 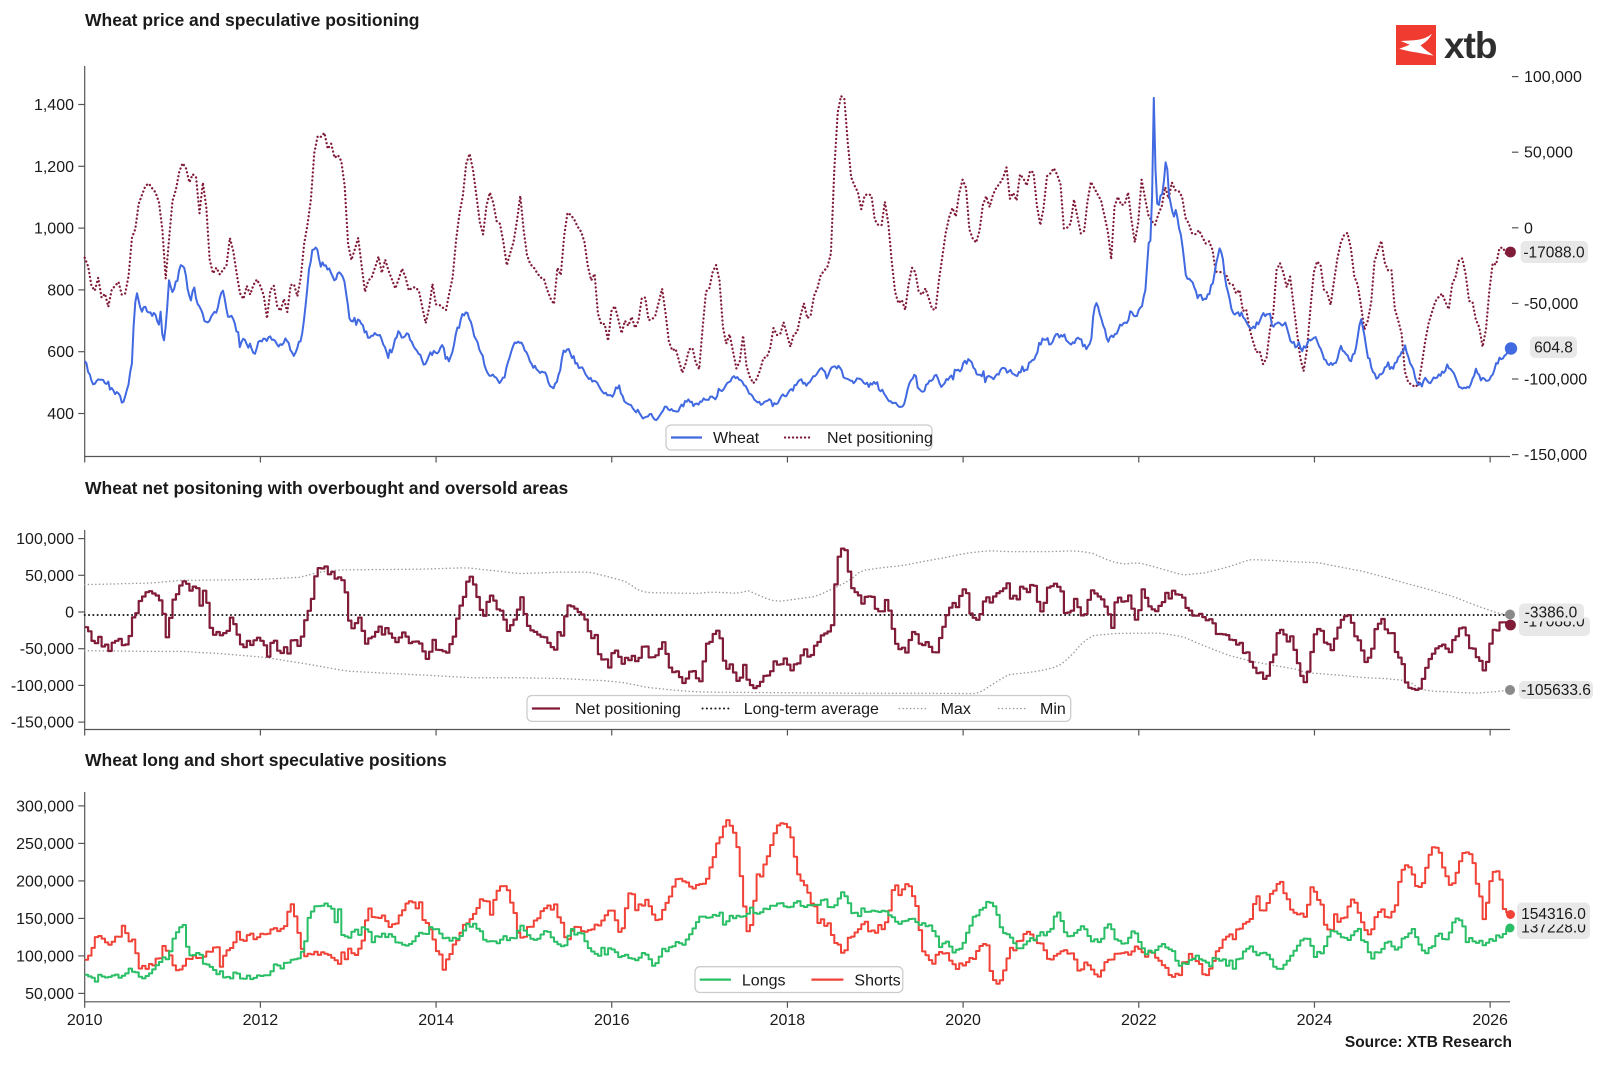 What do you see at coordinates (60, 414) in the screenshot?
I see `svg-text: 400` at bounding box center [60, 414].